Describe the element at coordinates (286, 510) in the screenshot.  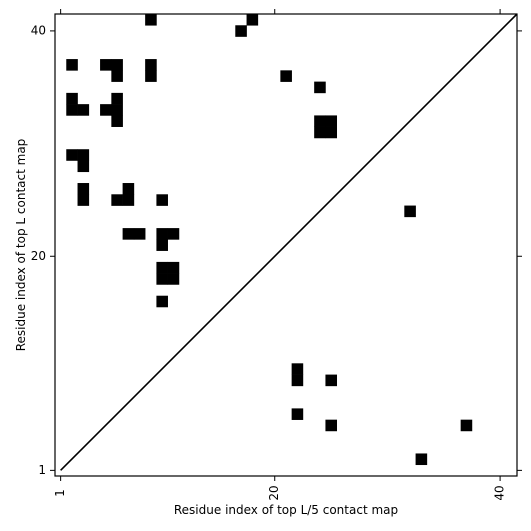
I see `x-axis-title: Residue index of top L/5 contact map` at that location.